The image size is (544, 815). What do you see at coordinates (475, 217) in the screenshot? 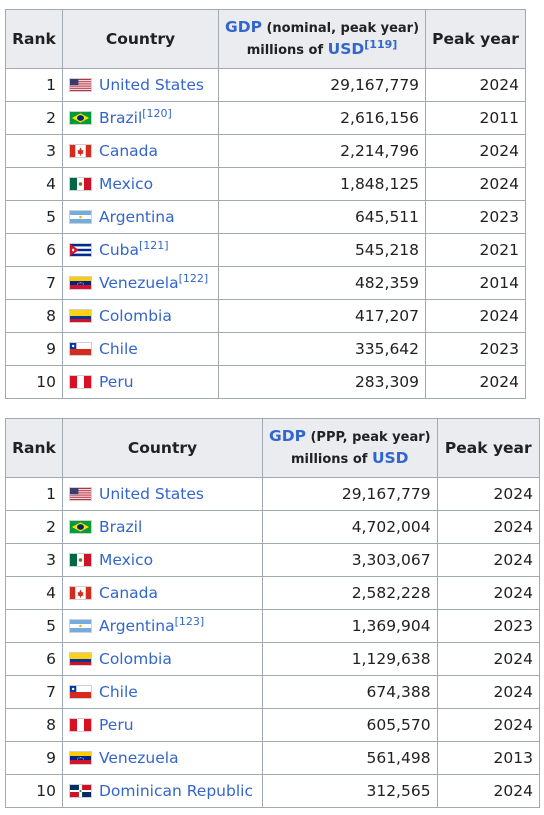
I see `peak-year-cell: 2023` at bounding box center [475, 217].